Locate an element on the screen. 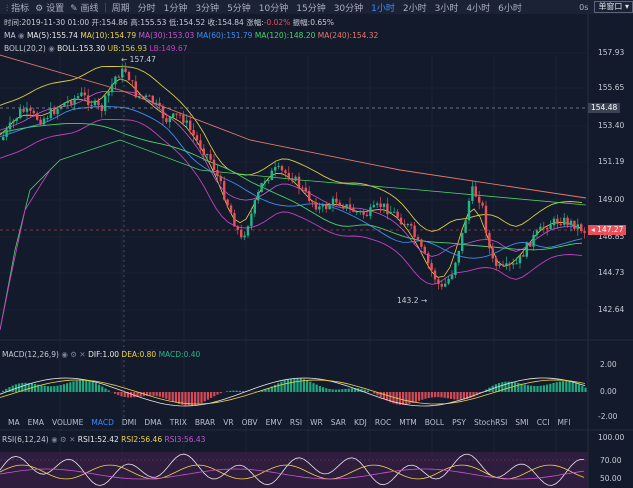  indicator-tab-ema: EMA is located at coordinates (35, 422).